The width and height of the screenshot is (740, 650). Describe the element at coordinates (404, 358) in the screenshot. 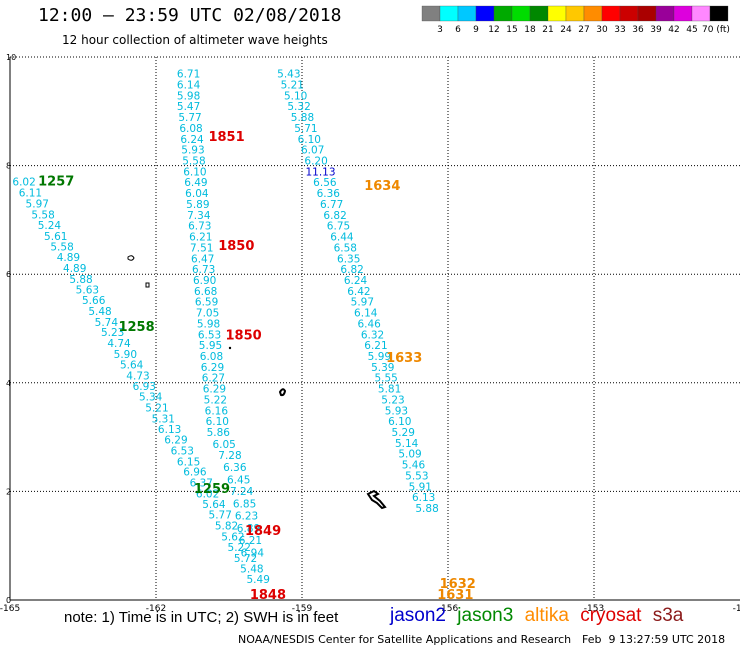

I see `pass-time-label: 1633` at that location.